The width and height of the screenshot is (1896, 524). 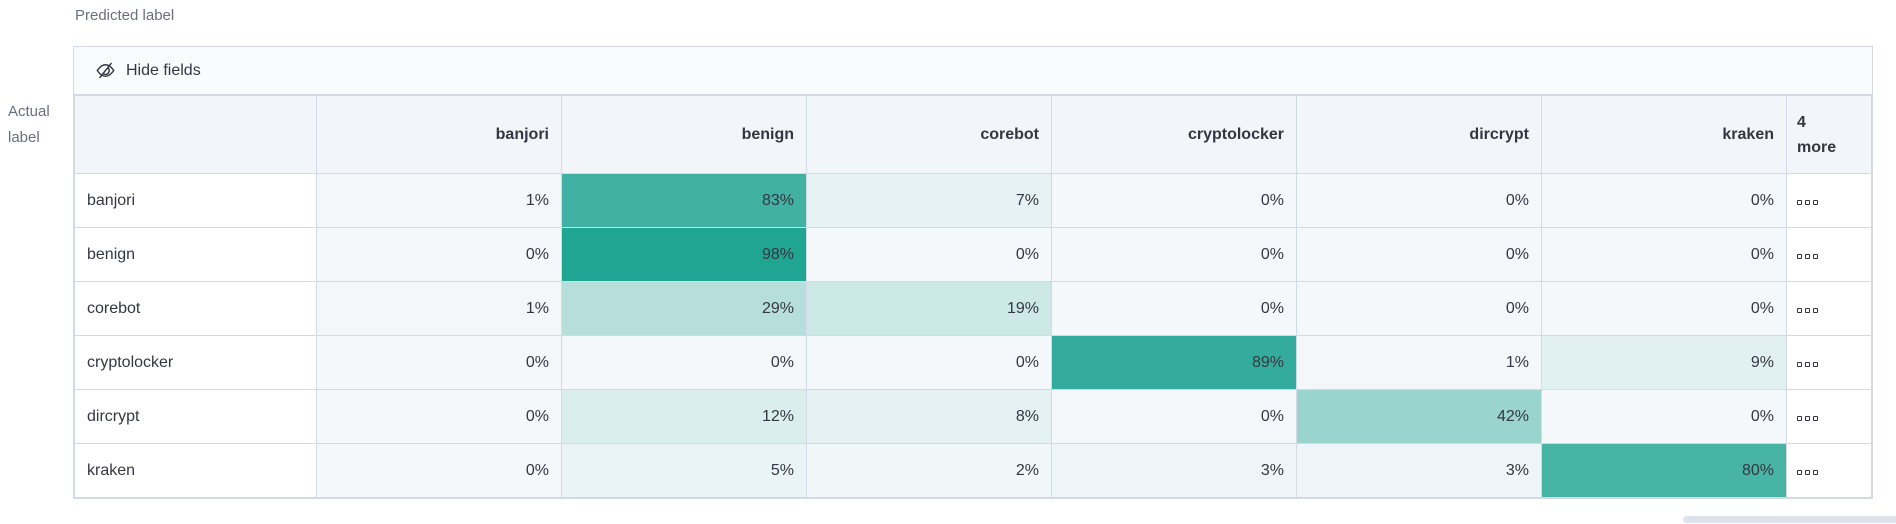 I want to click on matrix-row-banjori: banjori 1% 83% 7% 0% 0% 0%, so click(x=973, y=200).